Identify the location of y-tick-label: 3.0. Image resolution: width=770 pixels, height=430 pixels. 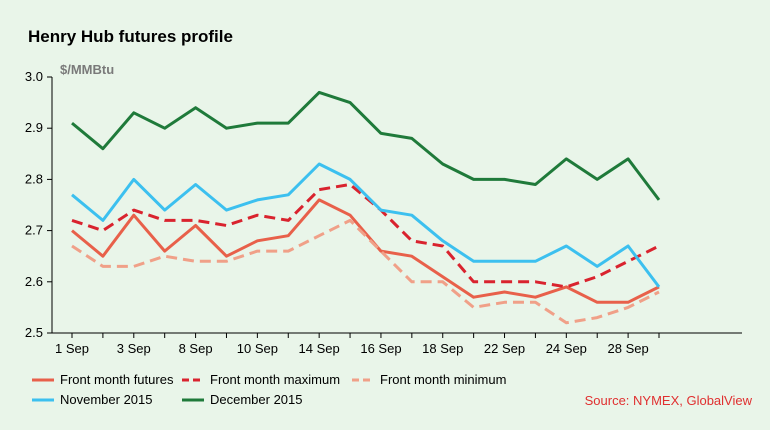
(34, 76).